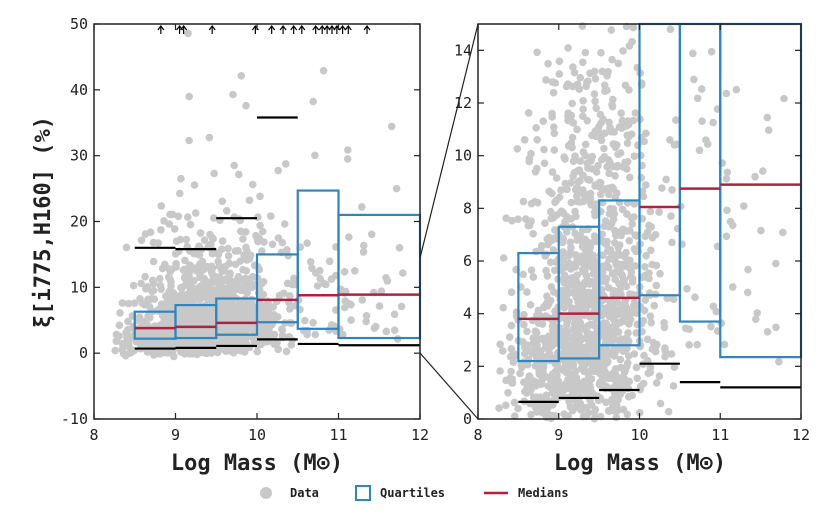 The height and width of the screenshot is (514, 830). What do you see at coordinates (83, 353) in the screenshot?
I see `y-tick-label: 0` at bounding box center [83, 353].